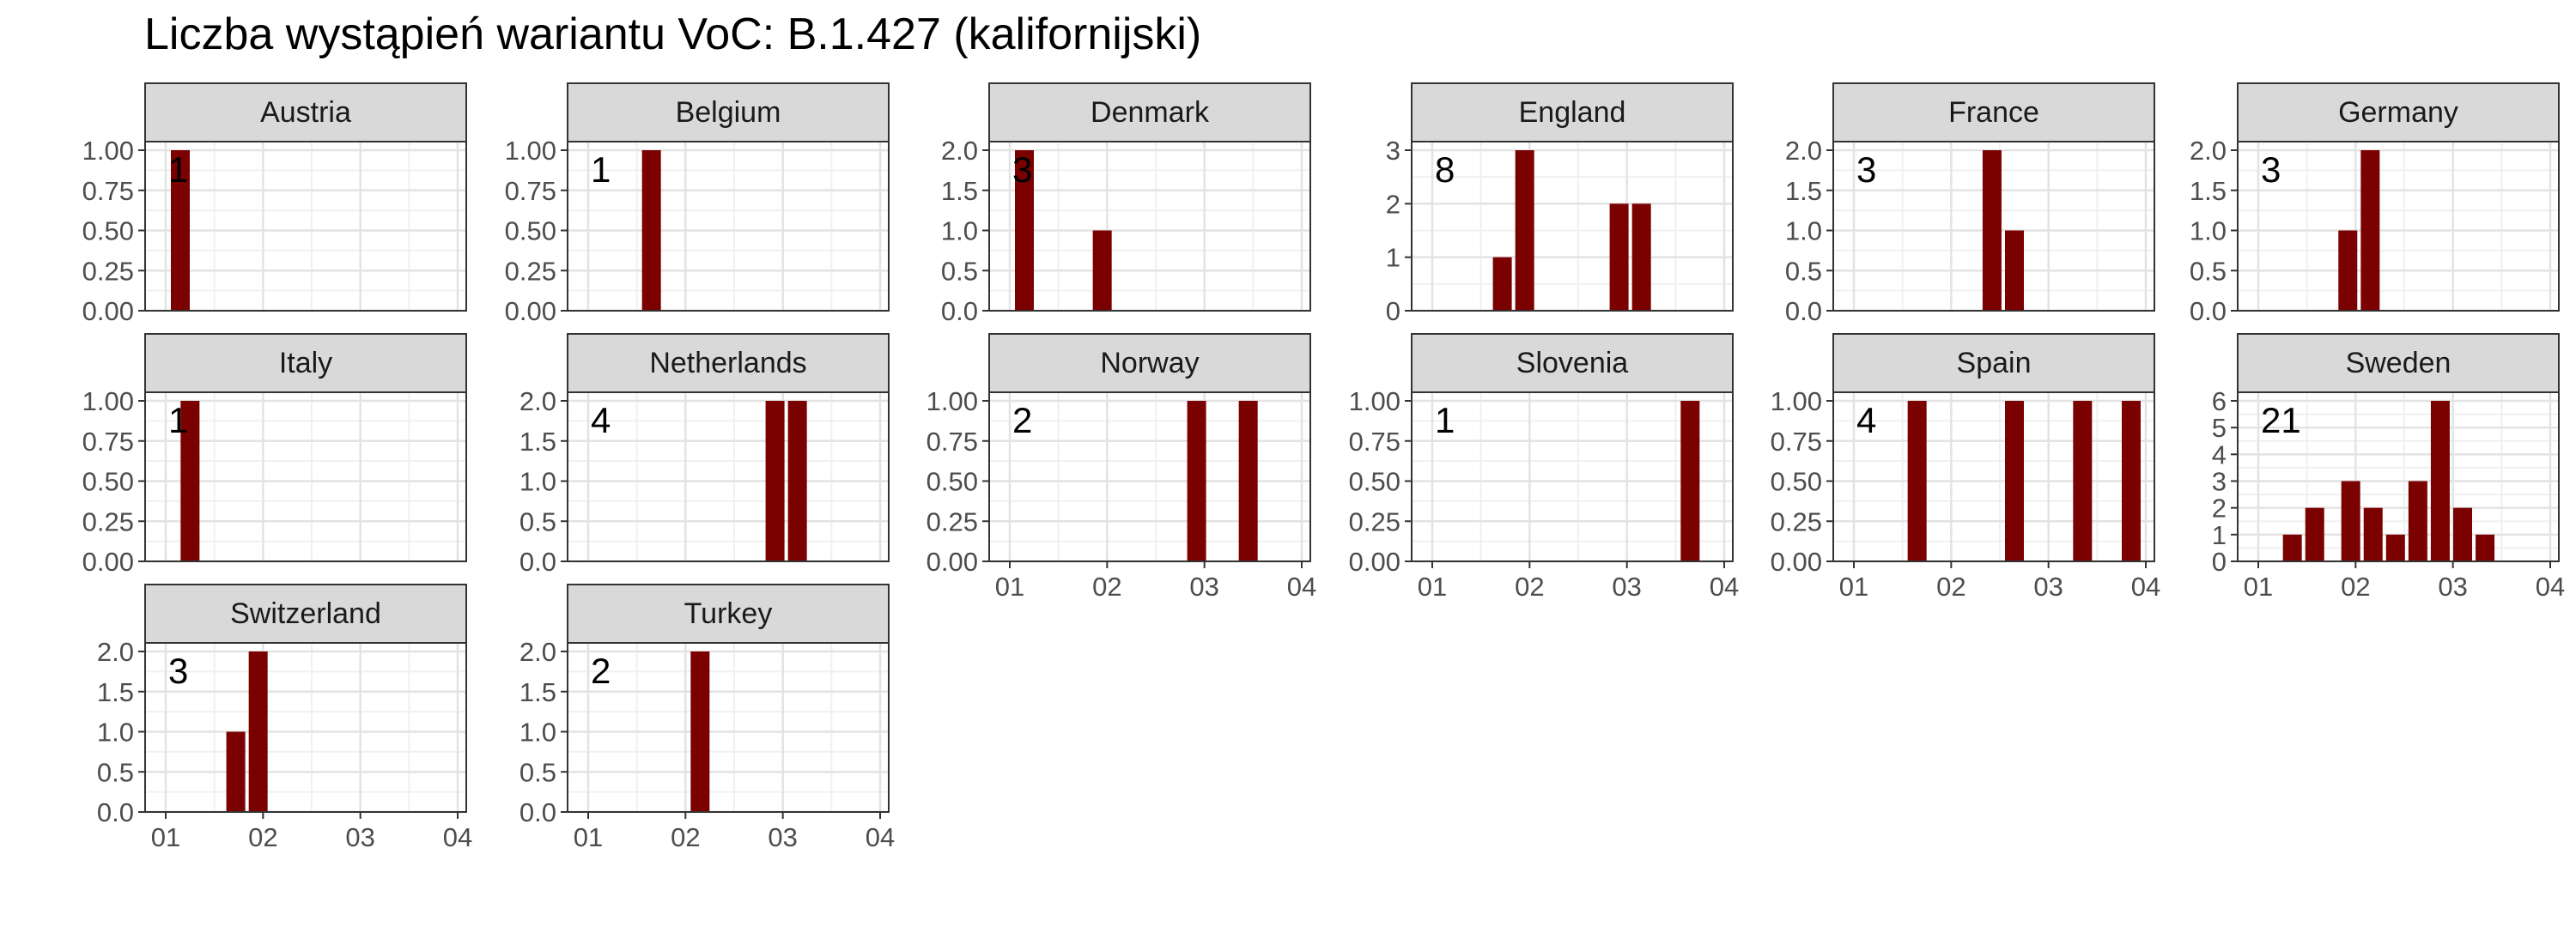 The width and height of the screenshot is (2576, 927). What do you see at coordinates (305, 363) in the screenshot?
I see `facet-label: Italy` at bounding box center [305, 363].